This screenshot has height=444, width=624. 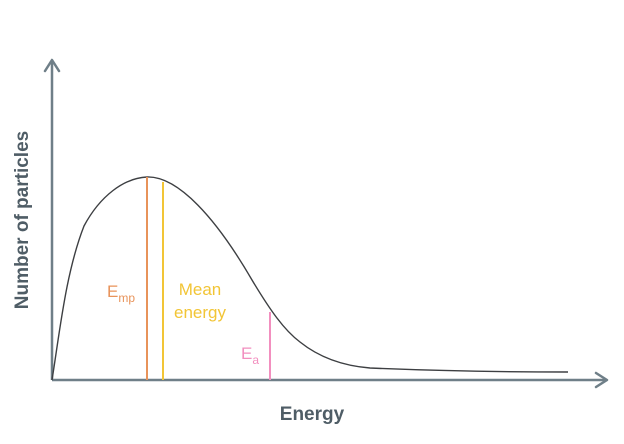 What do you see at coordinates (121, 293) in the screenshot?
I see `most-probable-energy-label: Emp` at bounding box center [121, 293].